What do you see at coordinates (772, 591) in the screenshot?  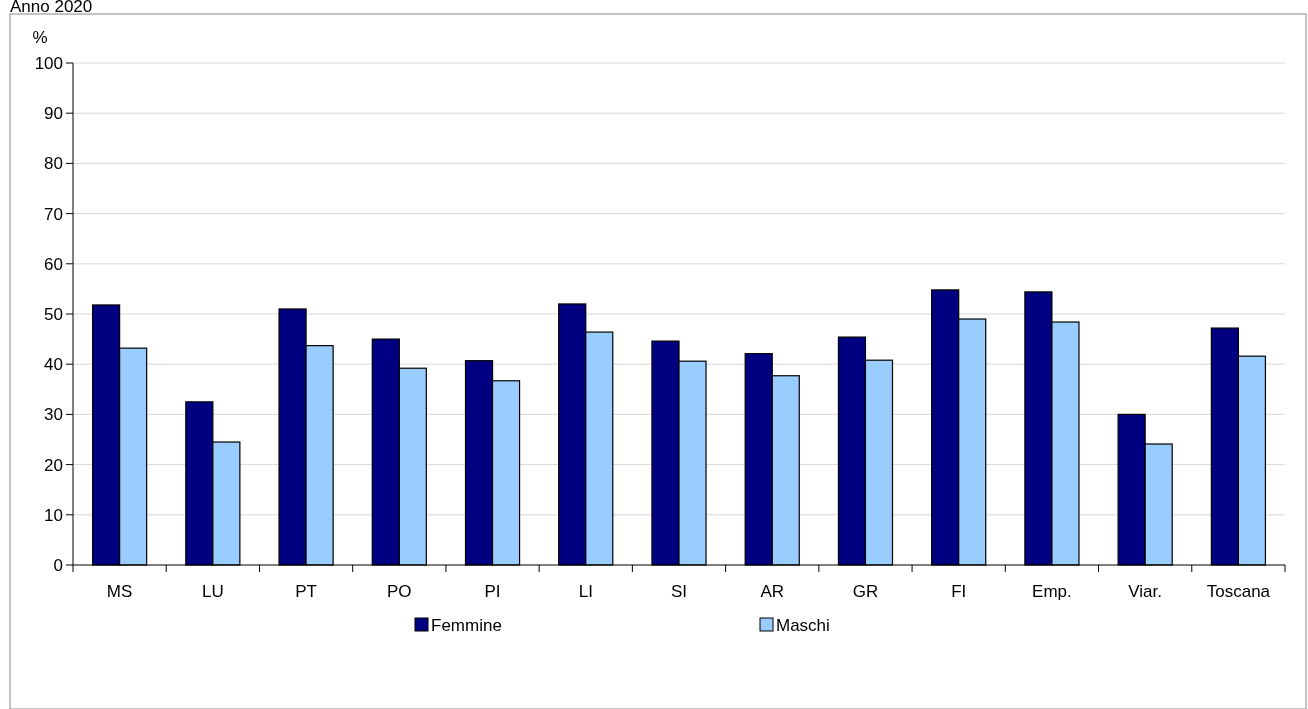 I see `x-tick-label: AR` at bounding box center [772, 591].